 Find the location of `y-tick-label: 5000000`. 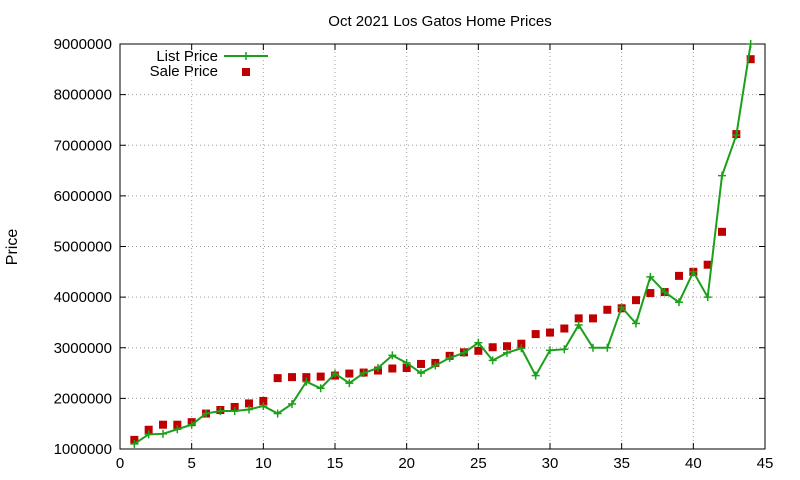

y-tick-label: 5000000 is located at coordinates (83, 247).